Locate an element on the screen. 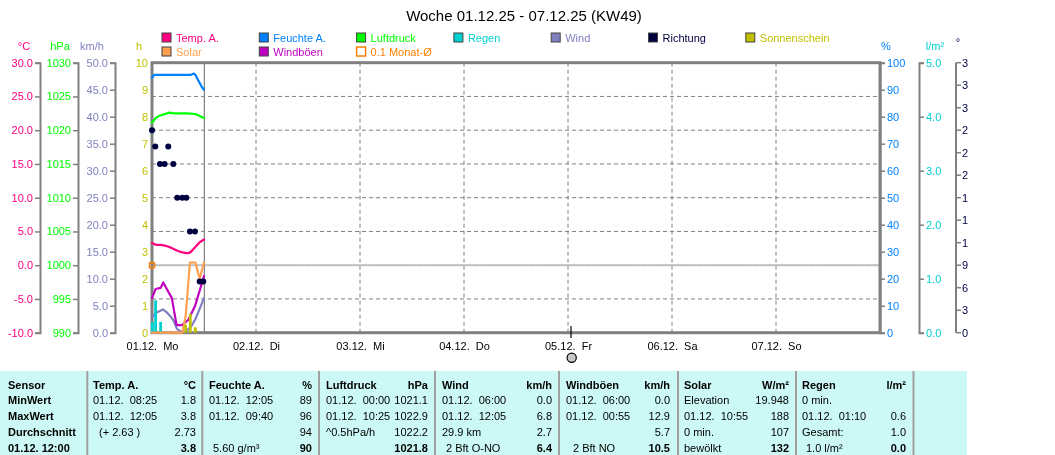 The width and height of the screenshot is (1055, 455). y2-tick-label: 995 is located at coordinates (61, 298).